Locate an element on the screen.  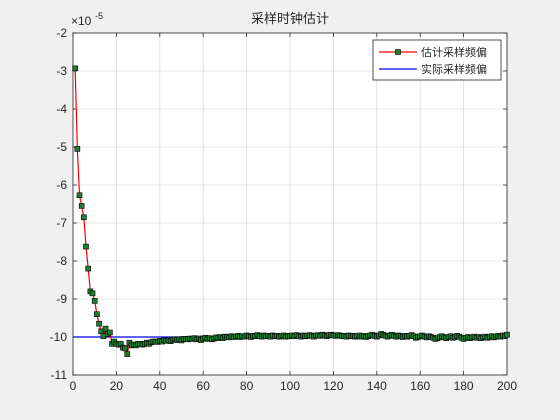
x-tick-label: 60 is located at coordinates (204, 386).